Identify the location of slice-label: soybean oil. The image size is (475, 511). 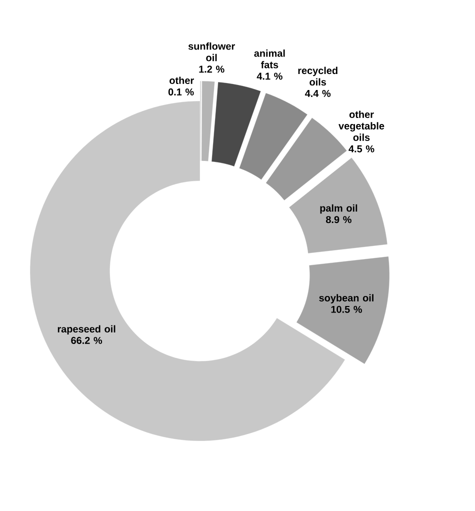
(346, 299).